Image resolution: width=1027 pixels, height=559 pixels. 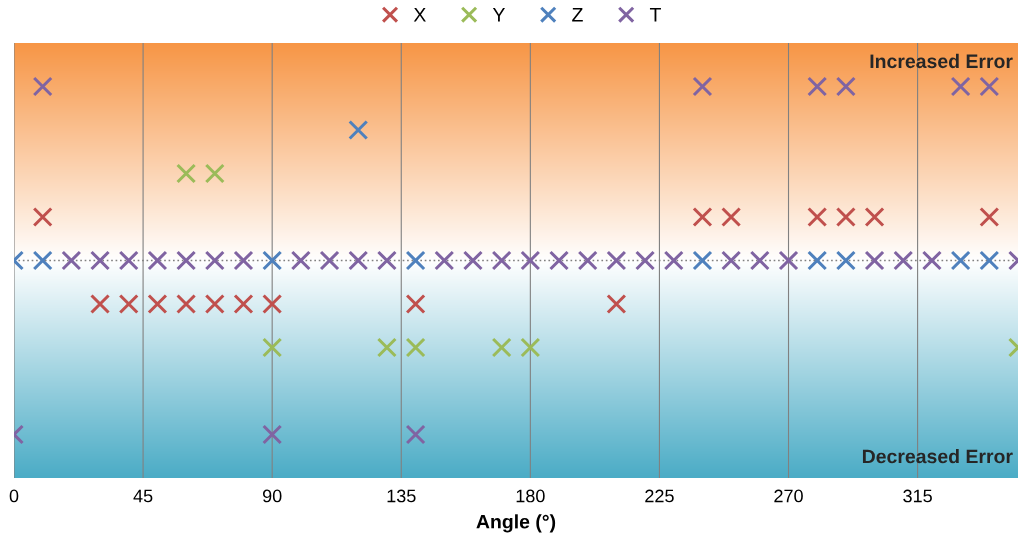 What do you see at coordinates (498, 15) in the screenshot?
I see `legend-label: Y` at bounding box center [498, 15].